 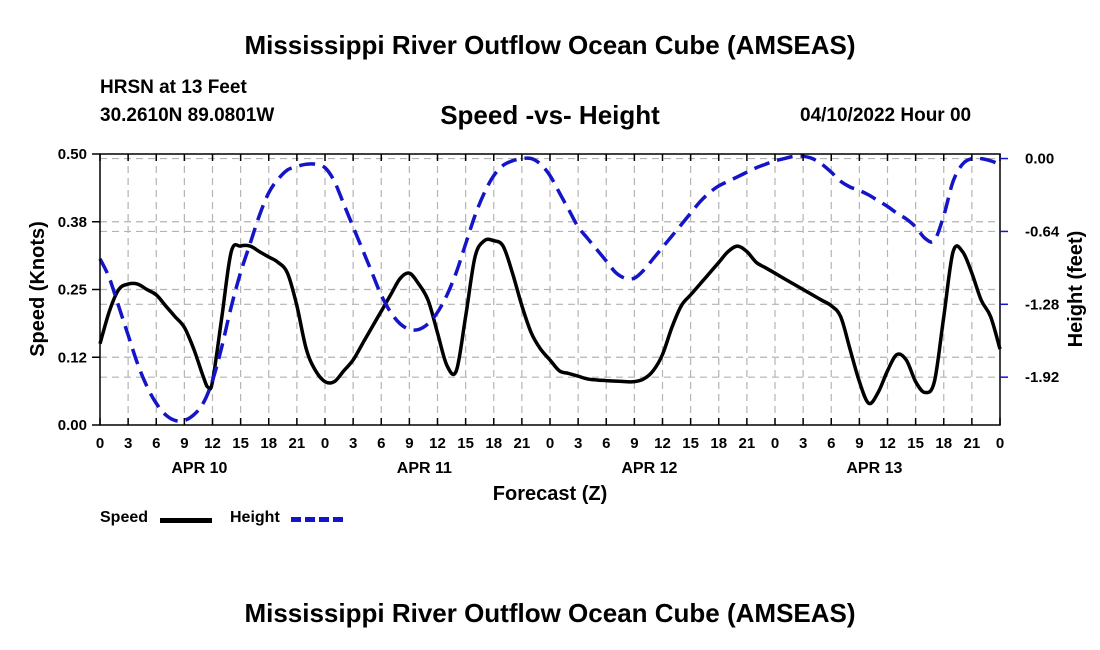 What do you see at coordinates (187, 115) in the screenshot?
I see `coordinates-label: 30.2610N 89.0801W` at bounding box center [187, 115].